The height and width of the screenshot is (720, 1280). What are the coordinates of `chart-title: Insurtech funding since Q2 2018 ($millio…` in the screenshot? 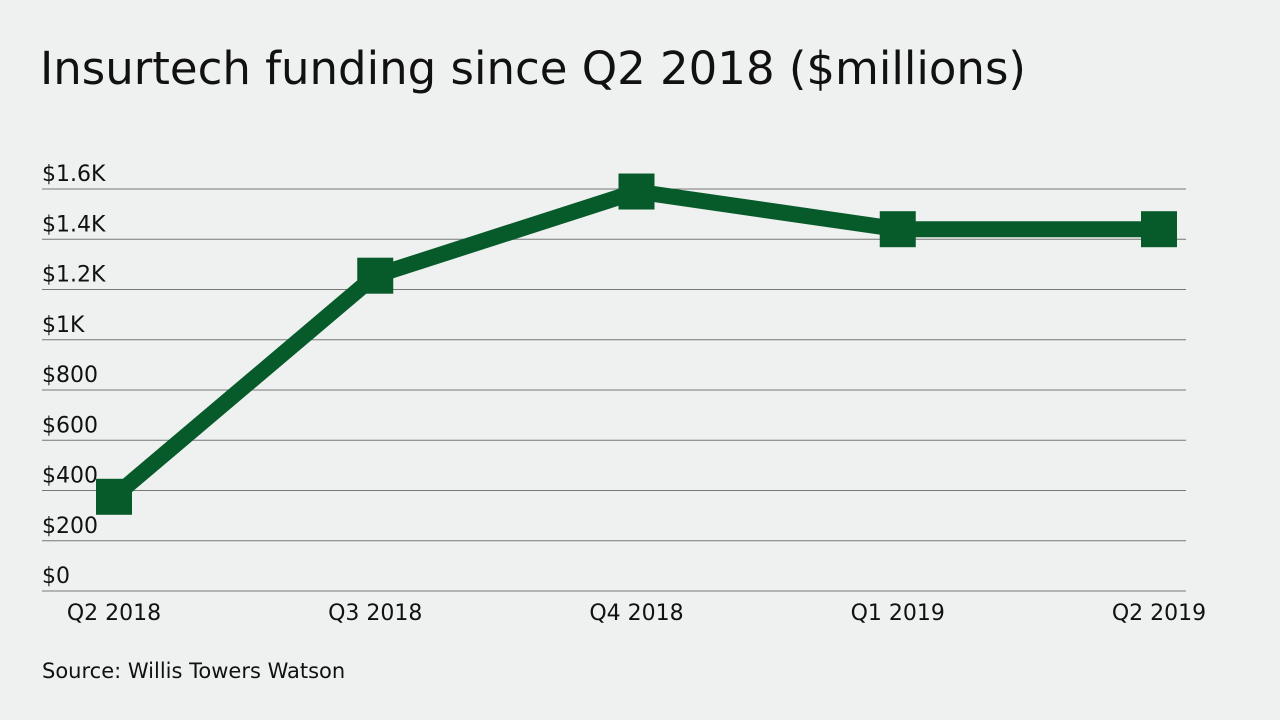 It's located at (533, 68).